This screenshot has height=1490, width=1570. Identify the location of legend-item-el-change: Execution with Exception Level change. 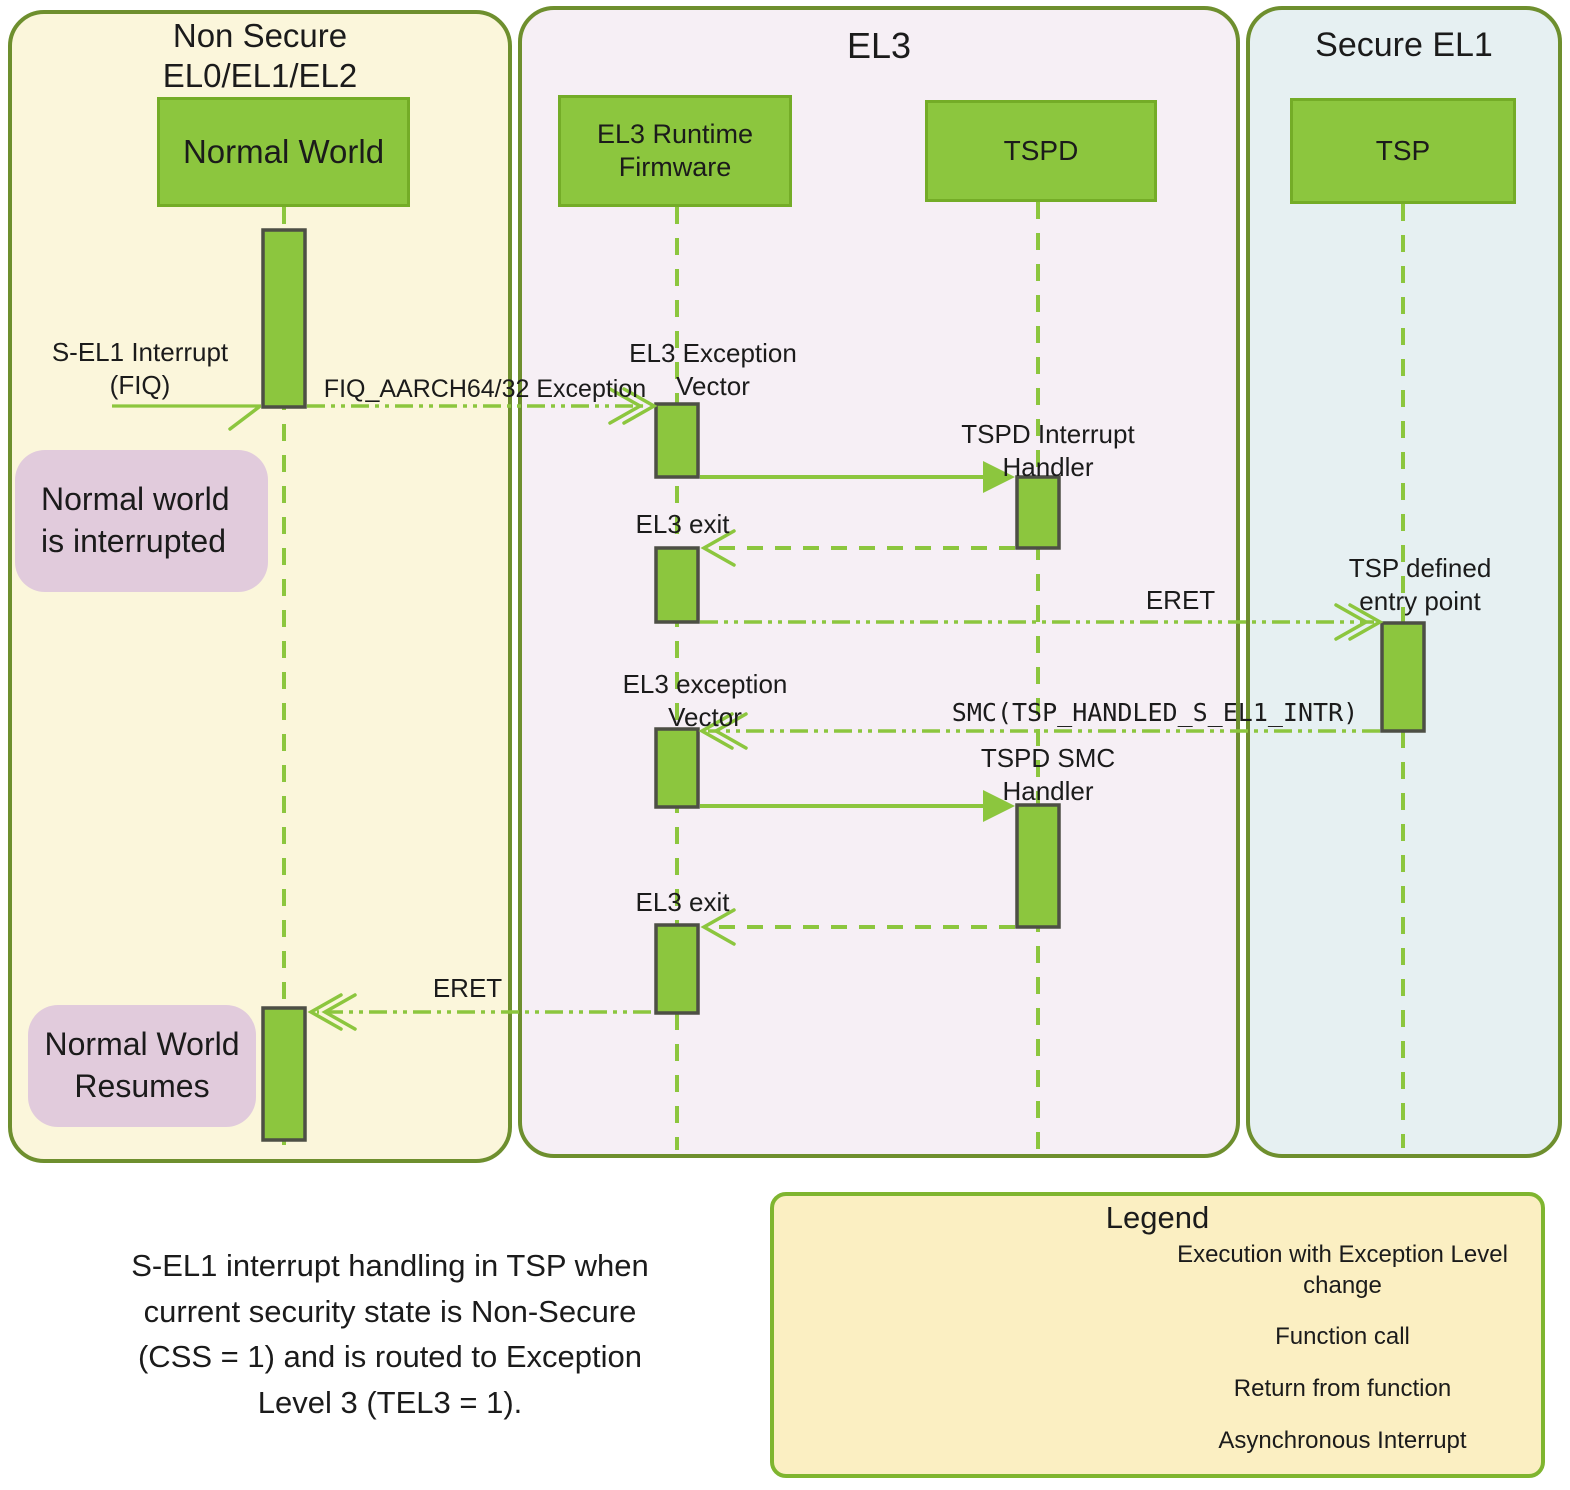
(1342, 1270).